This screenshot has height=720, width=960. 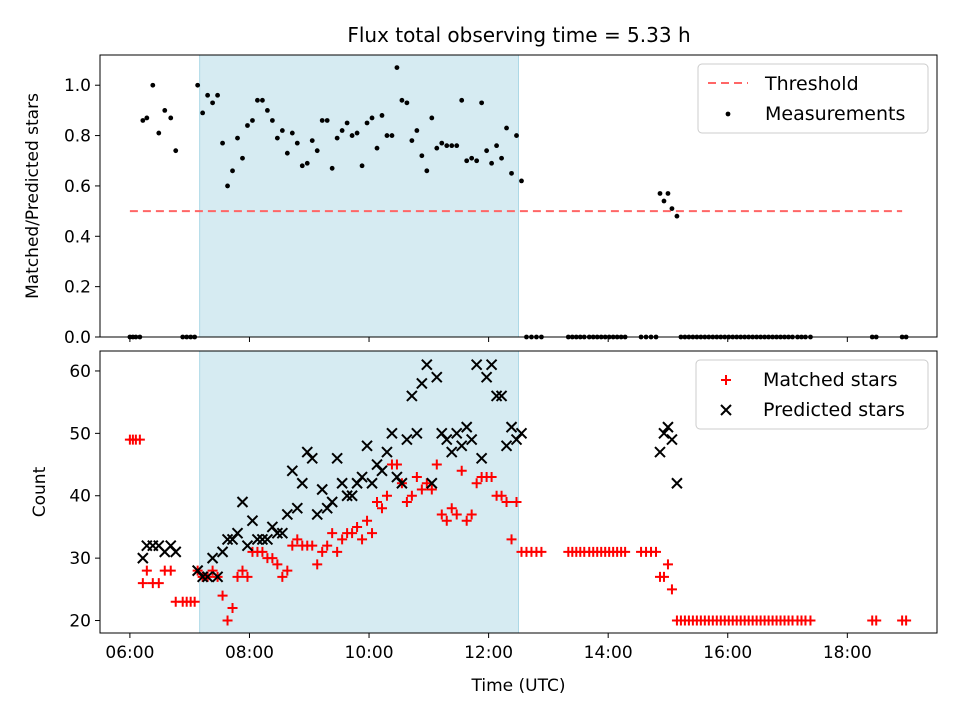 What do you see at coordinates (518, 686) in the screenshot?
I see `x-axis-label: Time (UTC)` at bounding box center [518, 686].